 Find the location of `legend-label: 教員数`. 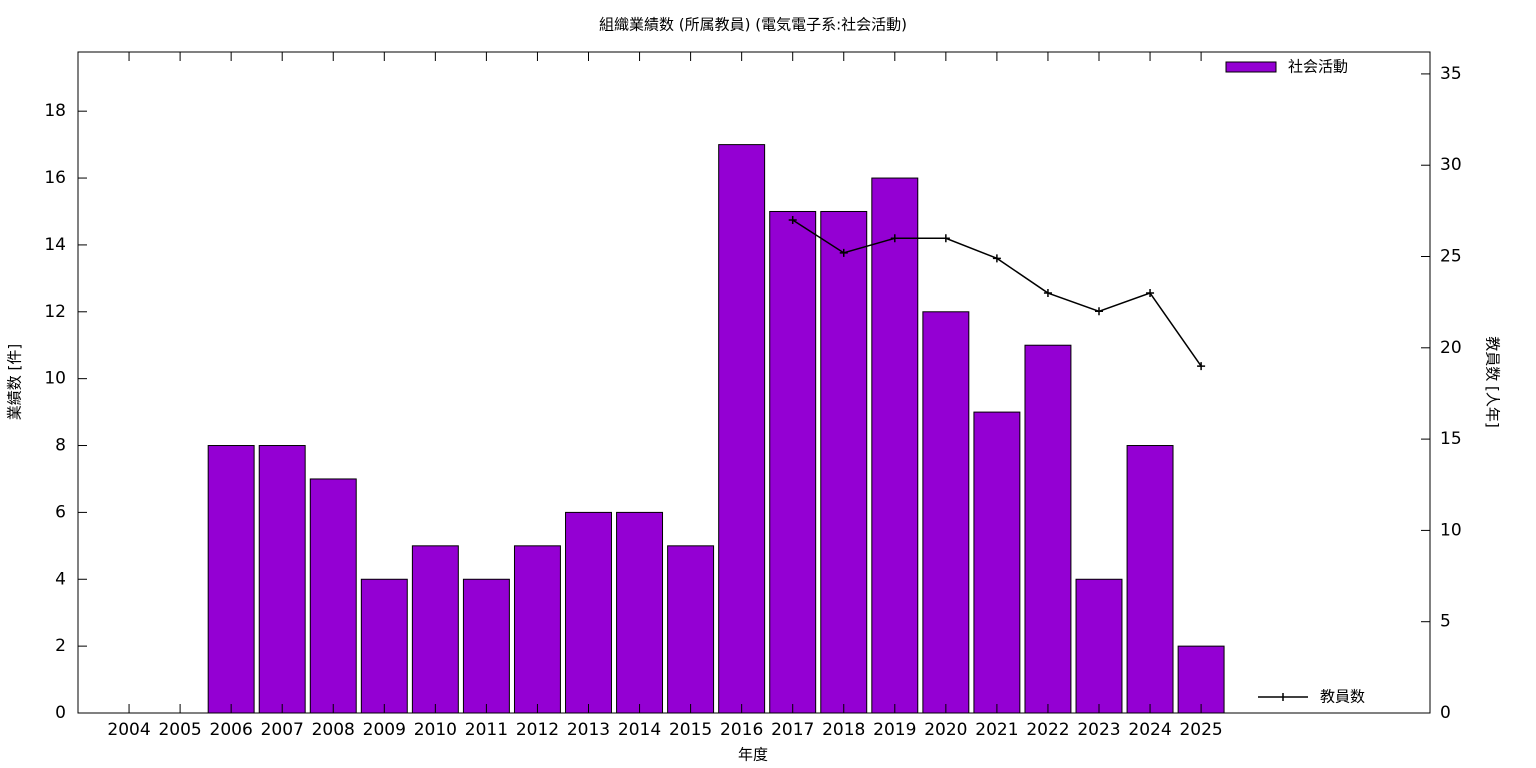

legend-label: 教員数 is located at coordinates (1342, 697).